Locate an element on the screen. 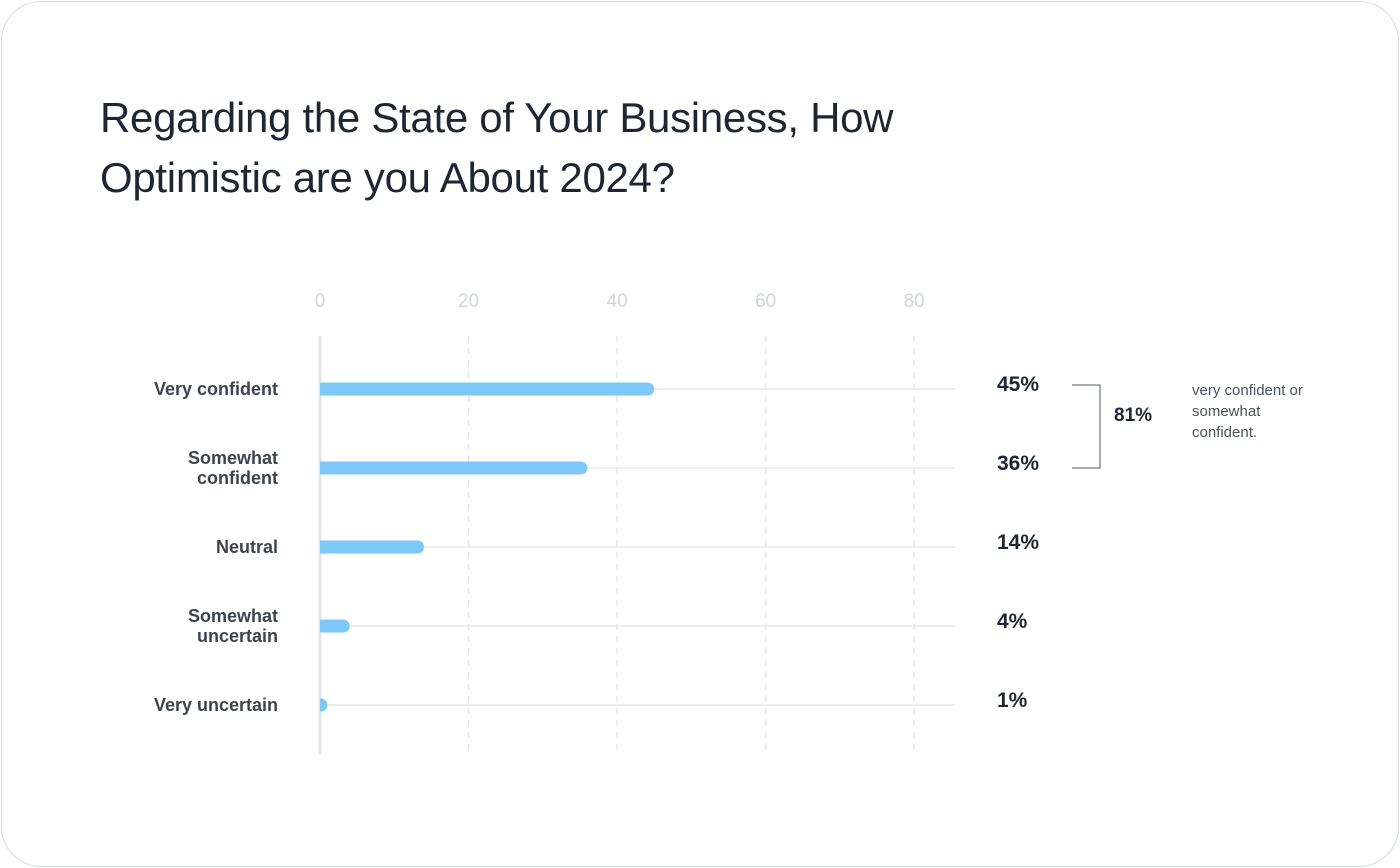  value-label: 14% is located at coordinates (1018, 542).